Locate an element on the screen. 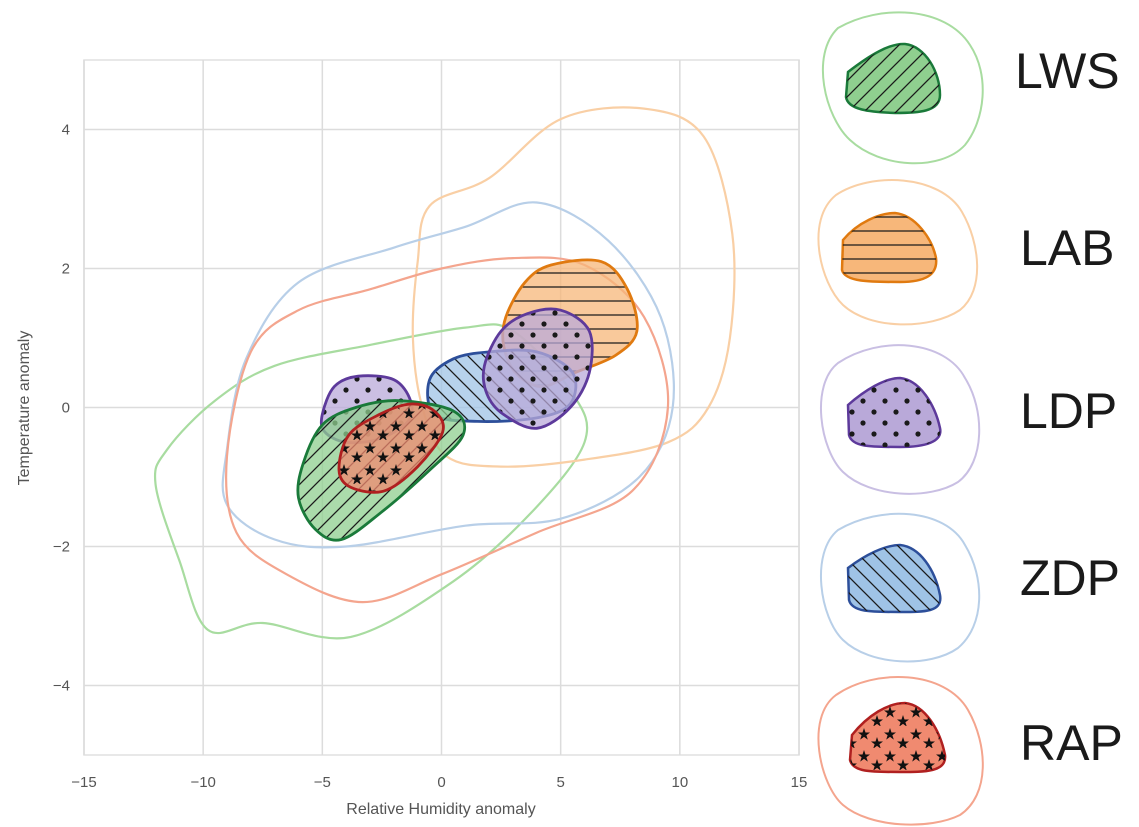  legend-item-zdp: ZDP is located at coordinates (969, 587).